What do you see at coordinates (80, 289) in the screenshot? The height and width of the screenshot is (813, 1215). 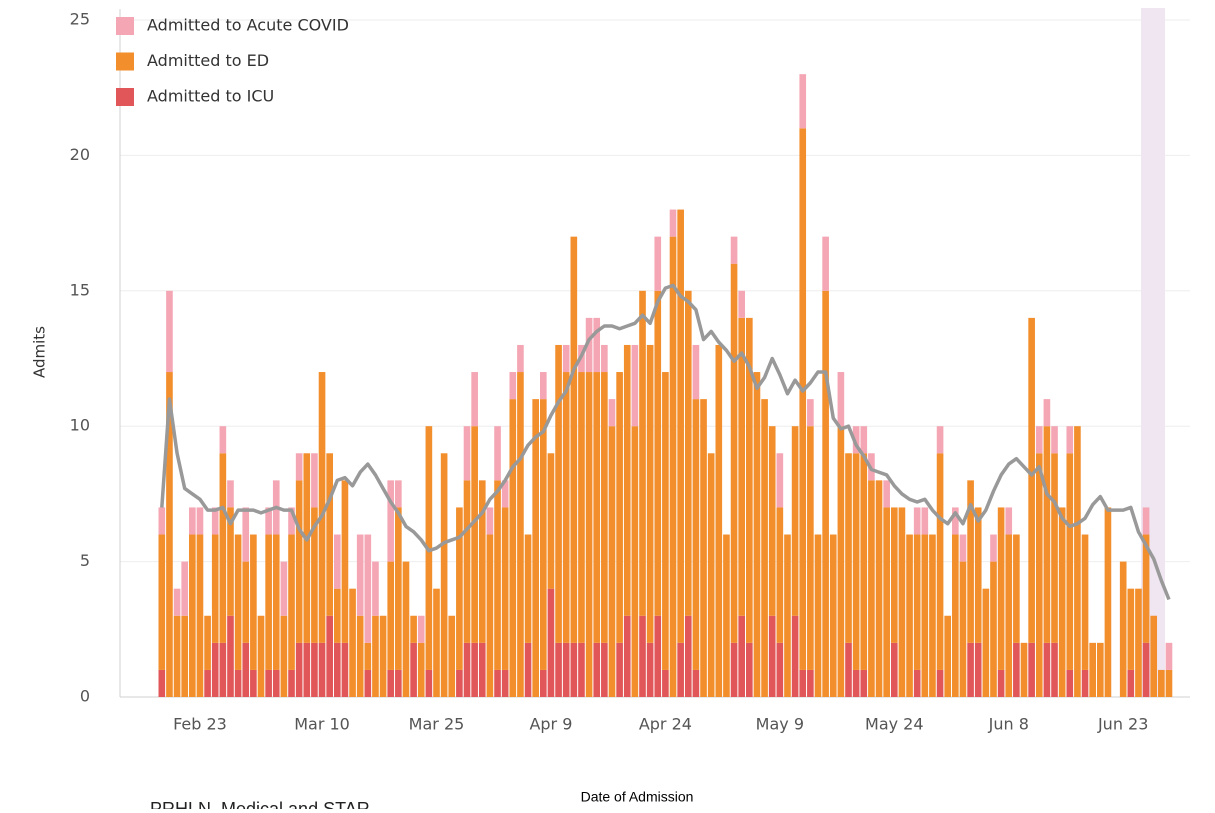 I see `y-tick-label: 15` at bounding box center [80, 289].